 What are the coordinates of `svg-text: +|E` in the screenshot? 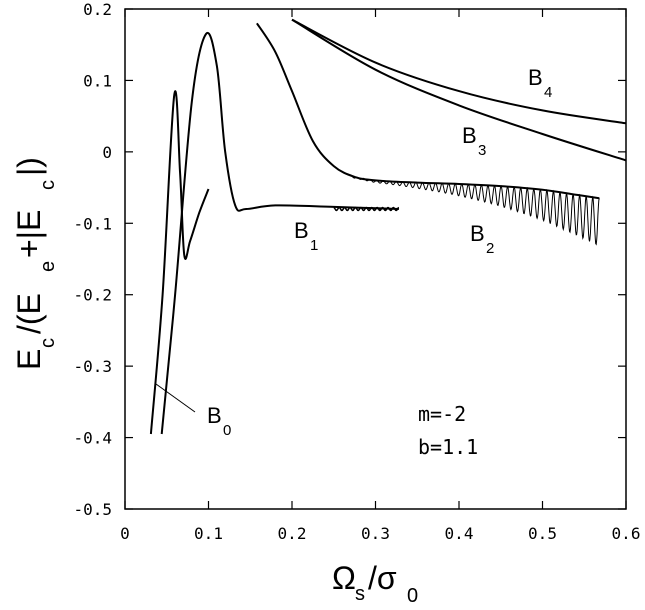 It's located at (29, 234).